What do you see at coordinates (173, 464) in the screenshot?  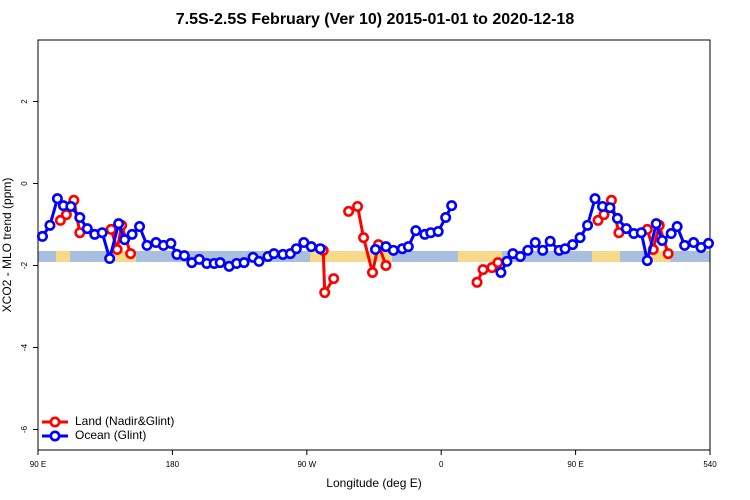 I see `x-tick-label: 180` at bounding box center [173, 464].